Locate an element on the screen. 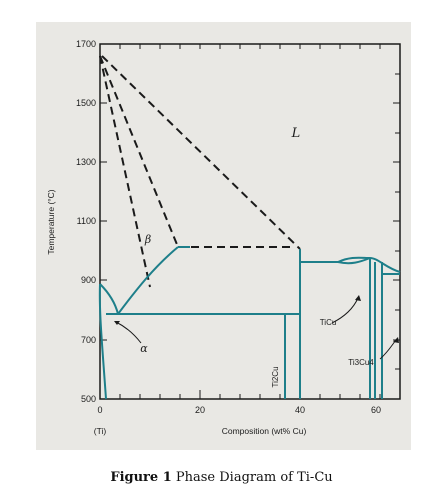 Image resolution: width=443 pixels, height=502 pixels. bottom-ticks is located at coordinates (240, 394).